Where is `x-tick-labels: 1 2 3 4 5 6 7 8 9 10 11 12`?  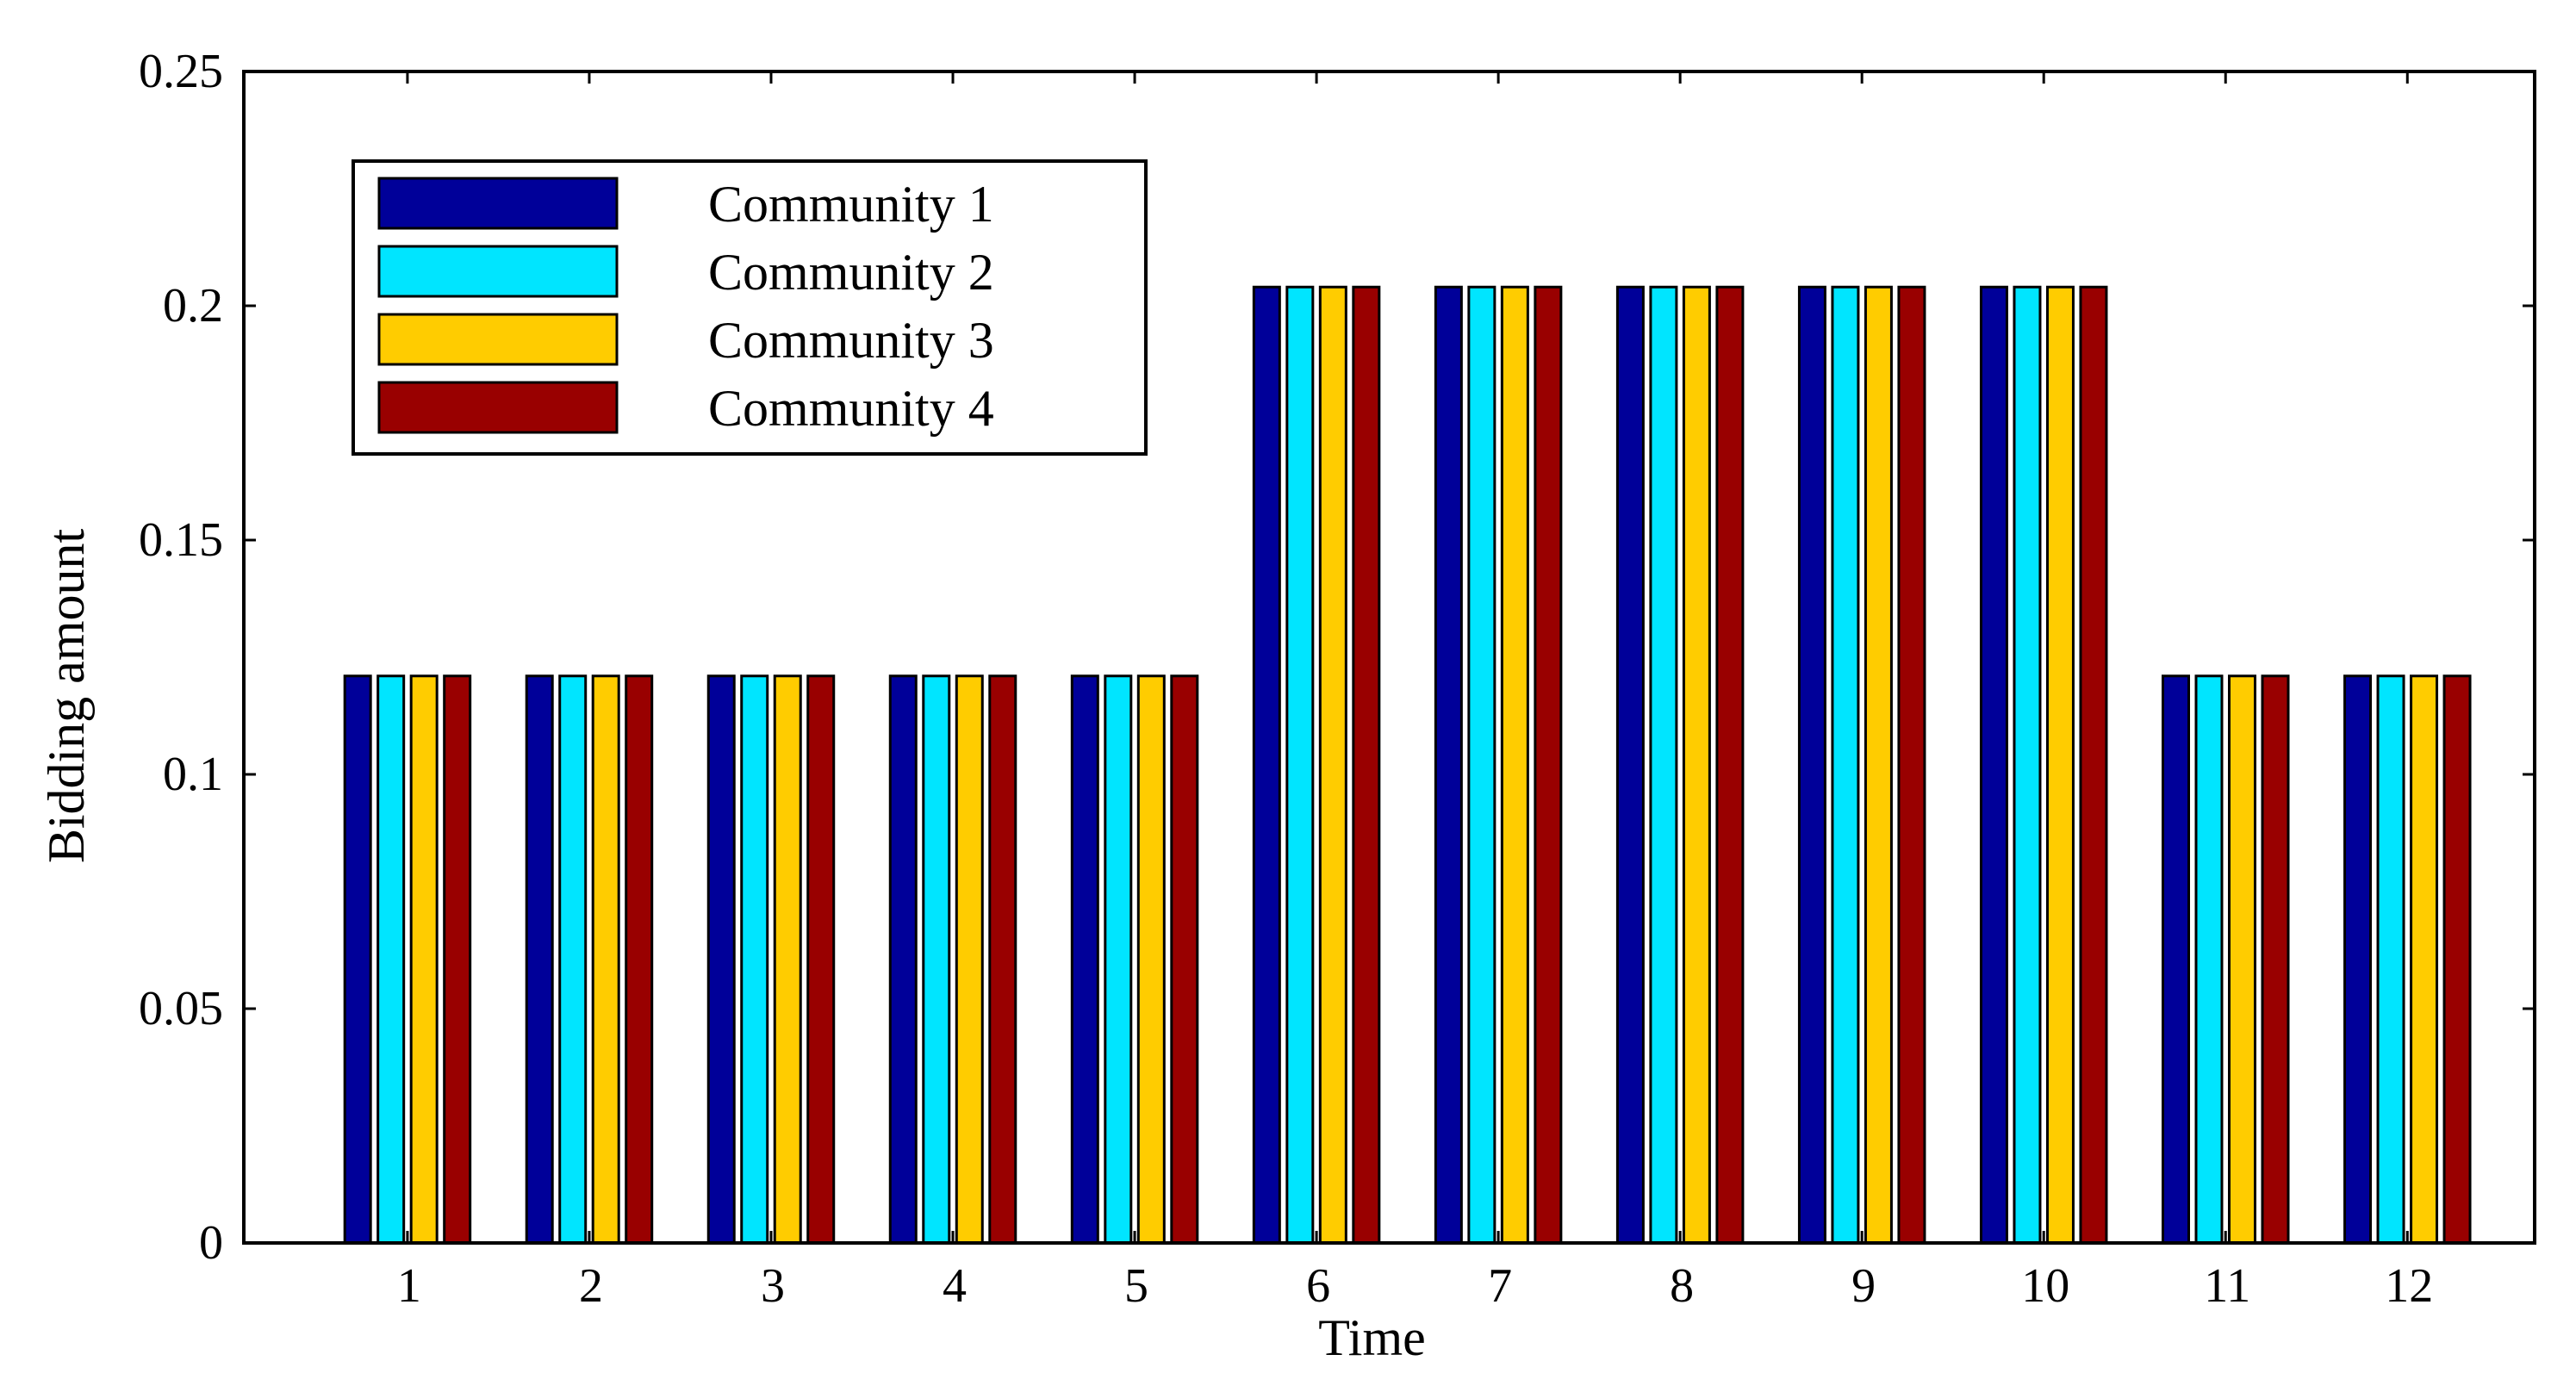 x-tick-labels: 1 2 3 4 5 6 7 8 9 10 11 12 is located at coordinates (1415, 1286).